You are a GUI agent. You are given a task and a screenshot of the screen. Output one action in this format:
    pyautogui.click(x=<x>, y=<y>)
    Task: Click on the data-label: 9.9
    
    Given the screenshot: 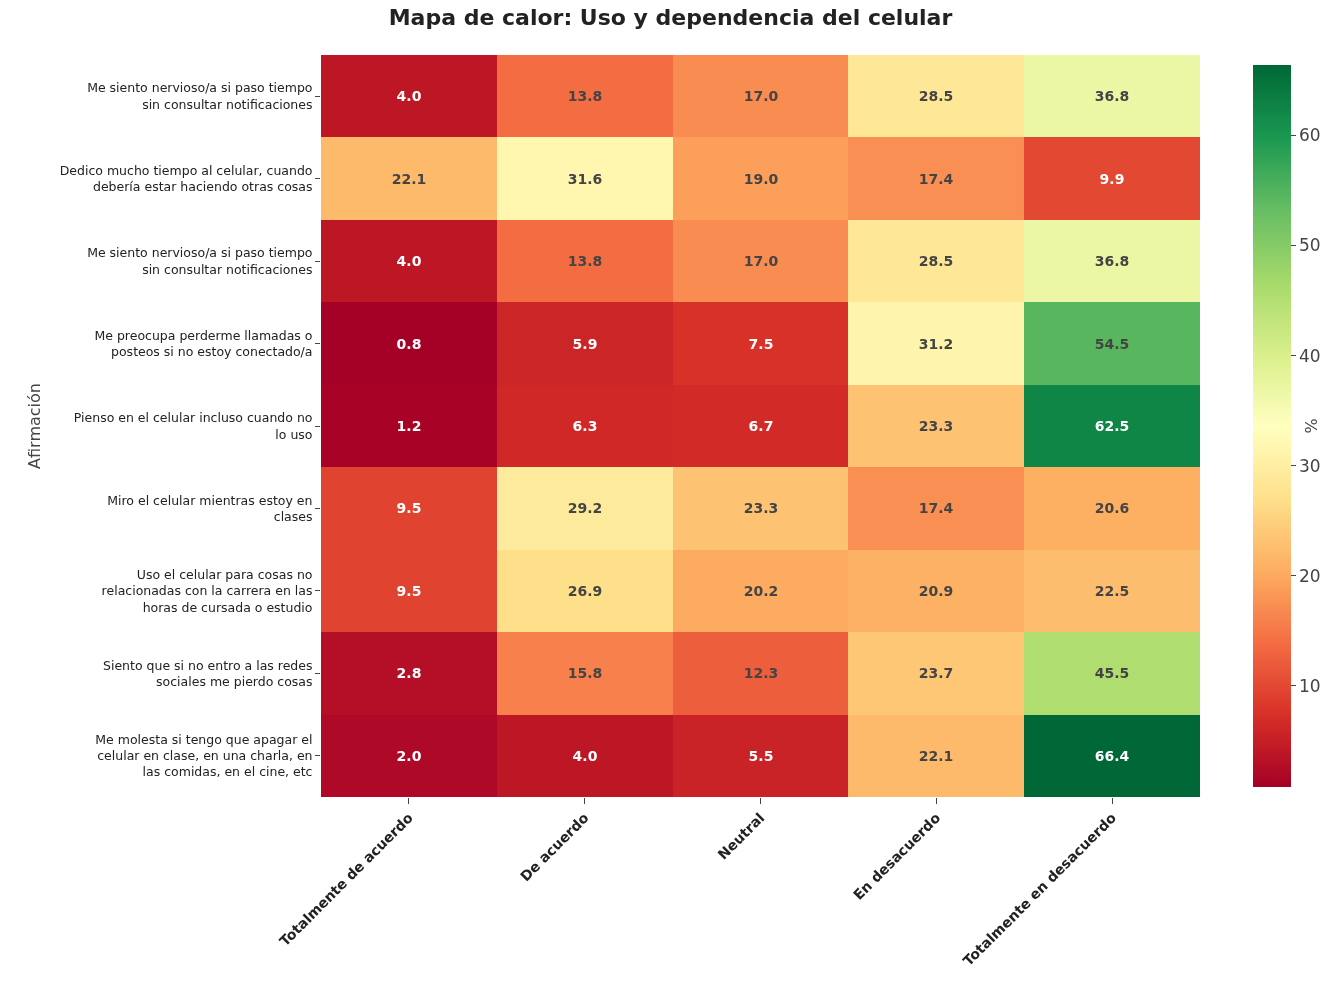 What is the action you would take?
    pyautogui.click(x=1112, y=178)
    